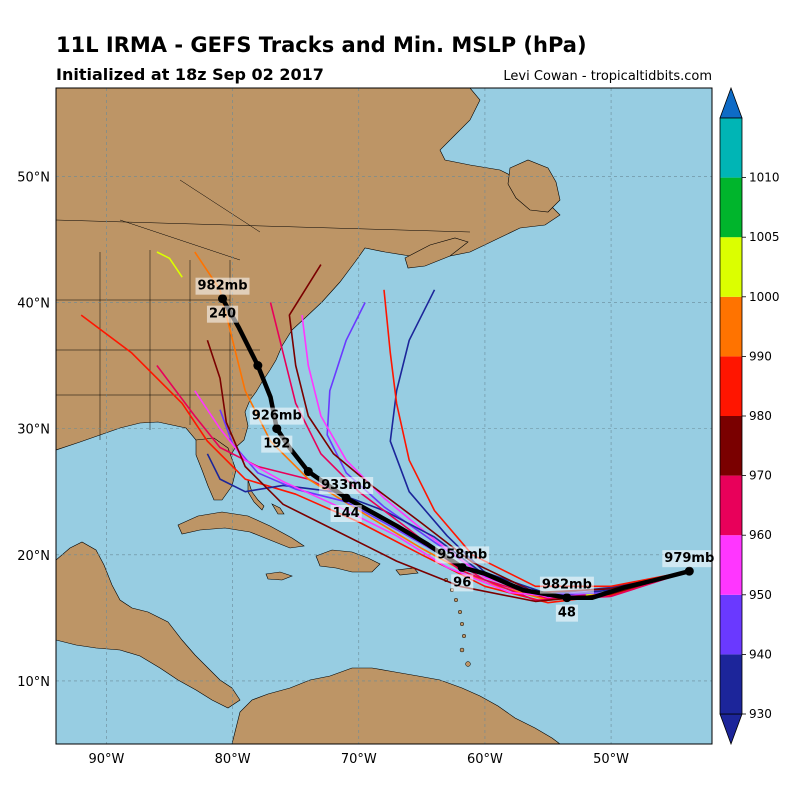  Describe the element at coordinates (33, 556) in the screenshot. I see `lat-tick-label: 20°N` at that location.